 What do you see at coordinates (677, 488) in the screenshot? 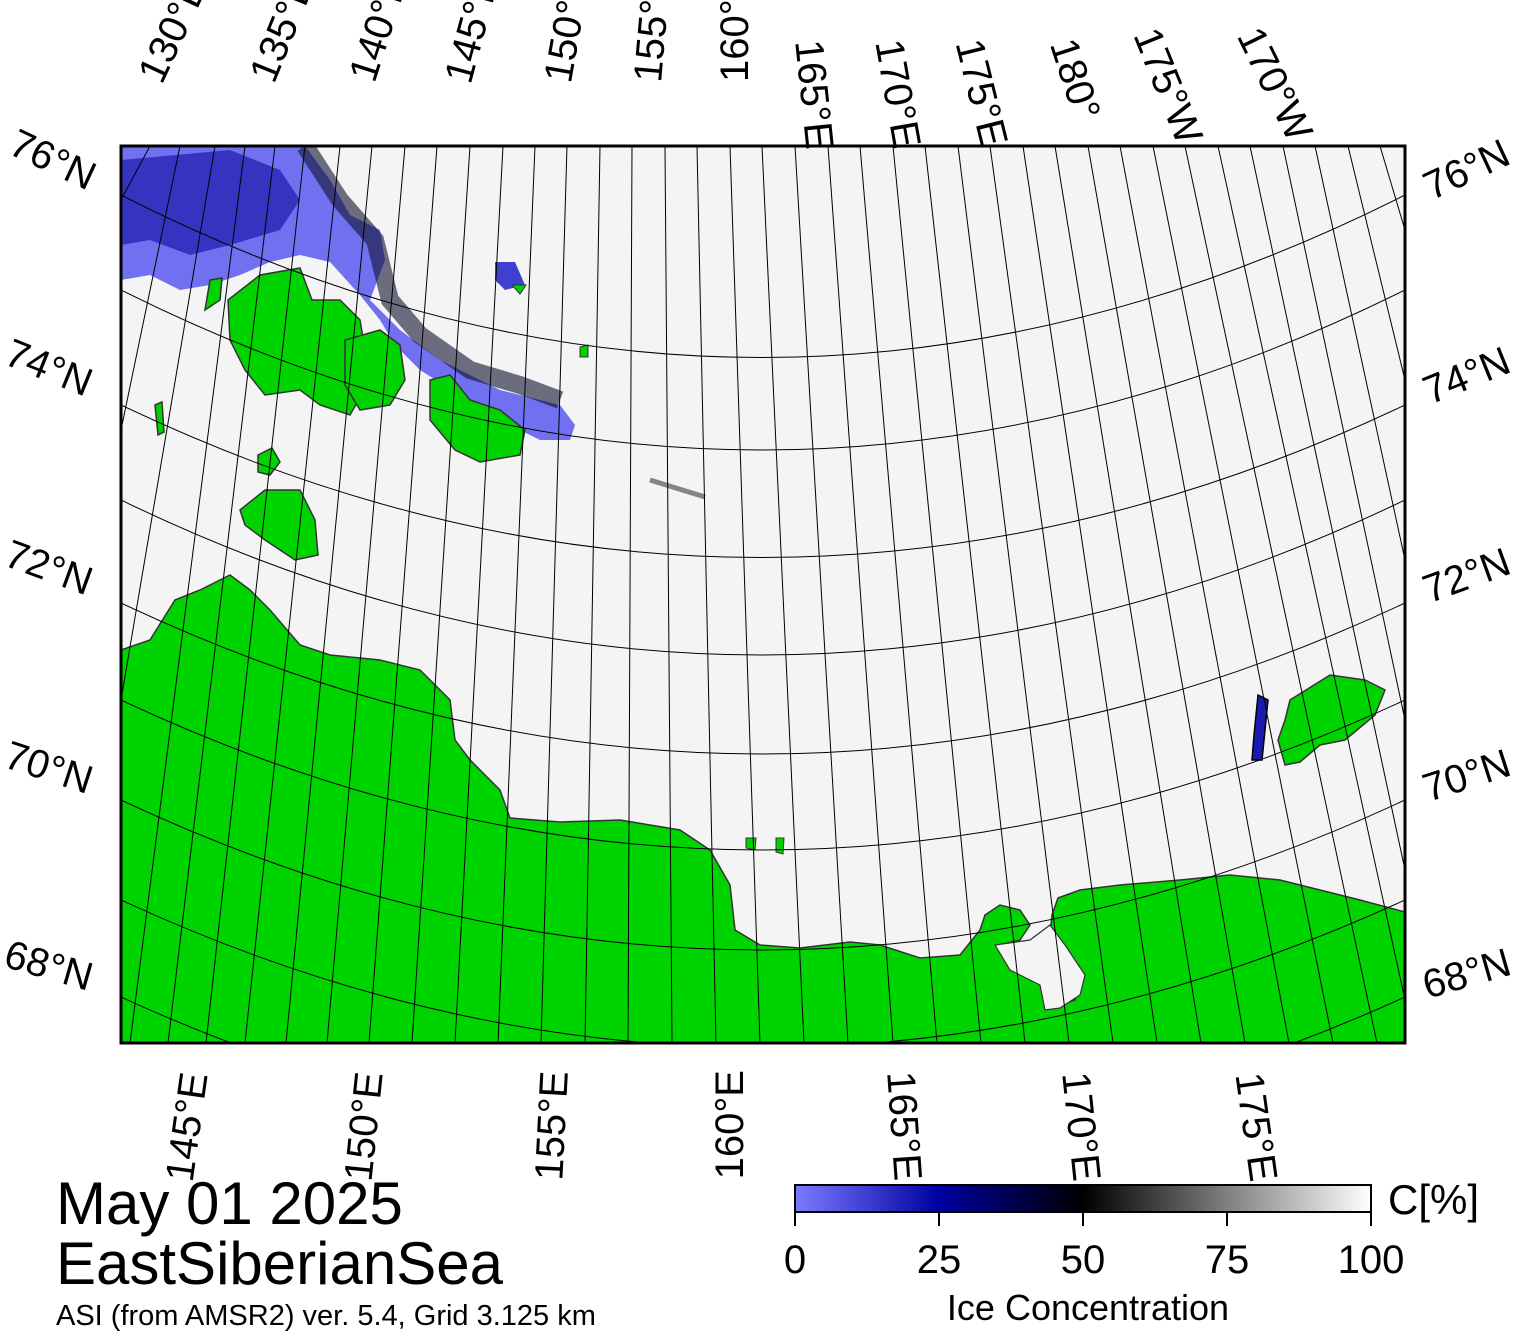
I see `ice-lead` at bounding box center [677, 488].